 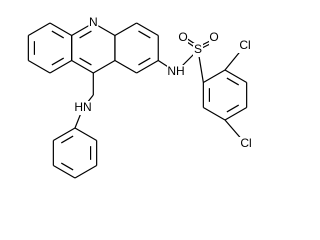 I want to click on atom-label: S, so click(x=198, y=49).